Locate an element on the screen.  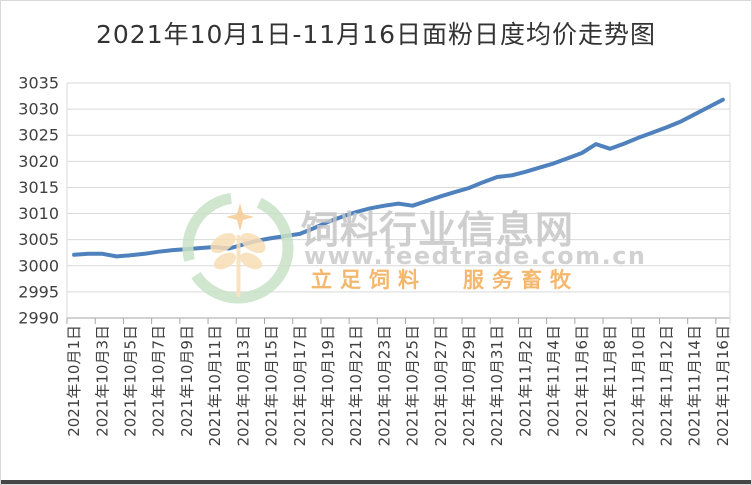
x-tick-label: 2021年10月27日 is located at coordinates (441, 385).